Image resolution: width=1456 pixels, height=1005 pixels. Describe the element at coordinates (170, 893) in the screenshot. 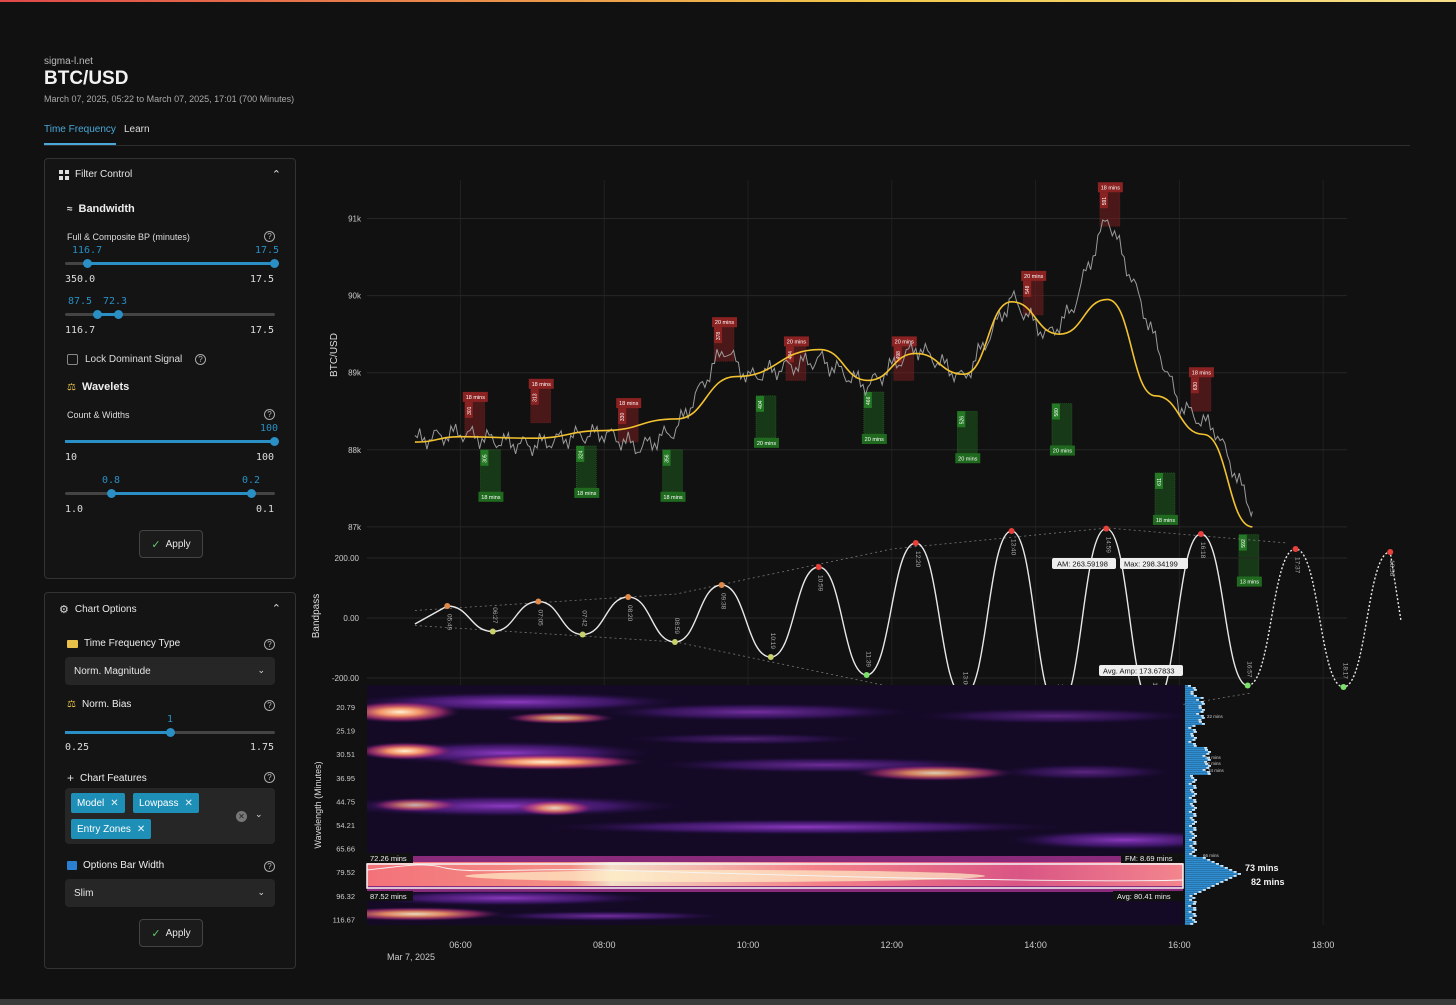

I see `bar-width-select: Slim ⌄` at that location.